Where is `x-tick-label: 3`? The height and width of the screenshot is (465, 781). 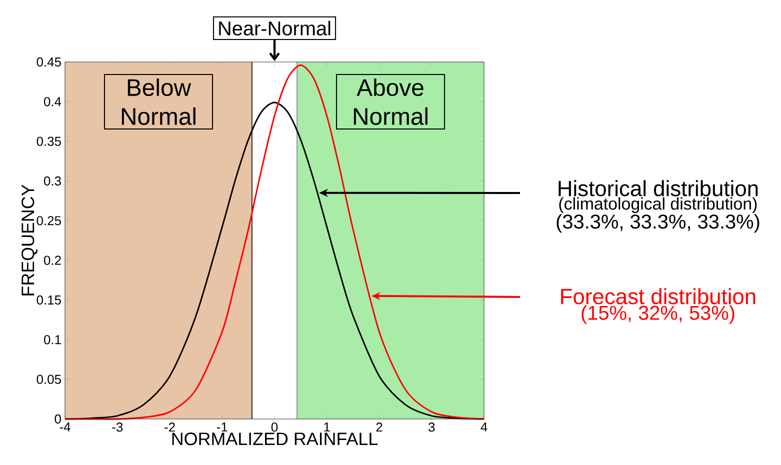 x-tick-label: 3 is located at coordinates (431, 427).